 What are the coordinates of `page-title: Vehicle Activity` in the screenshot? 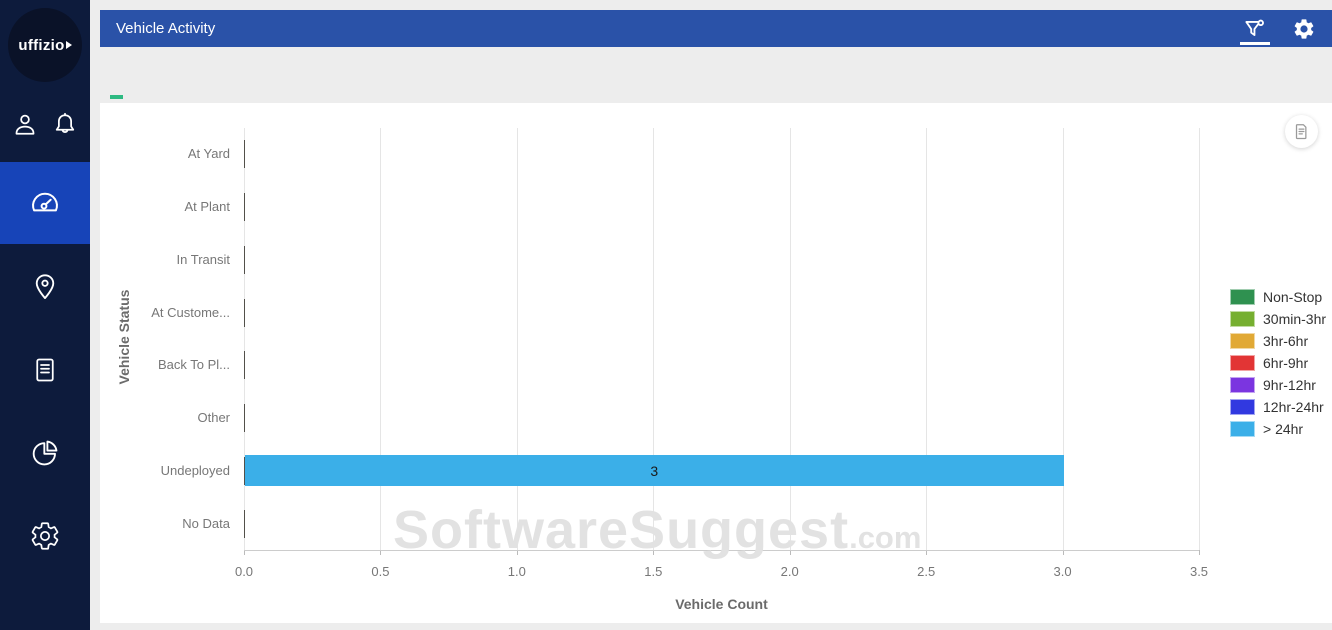 It's located at (166, 28).